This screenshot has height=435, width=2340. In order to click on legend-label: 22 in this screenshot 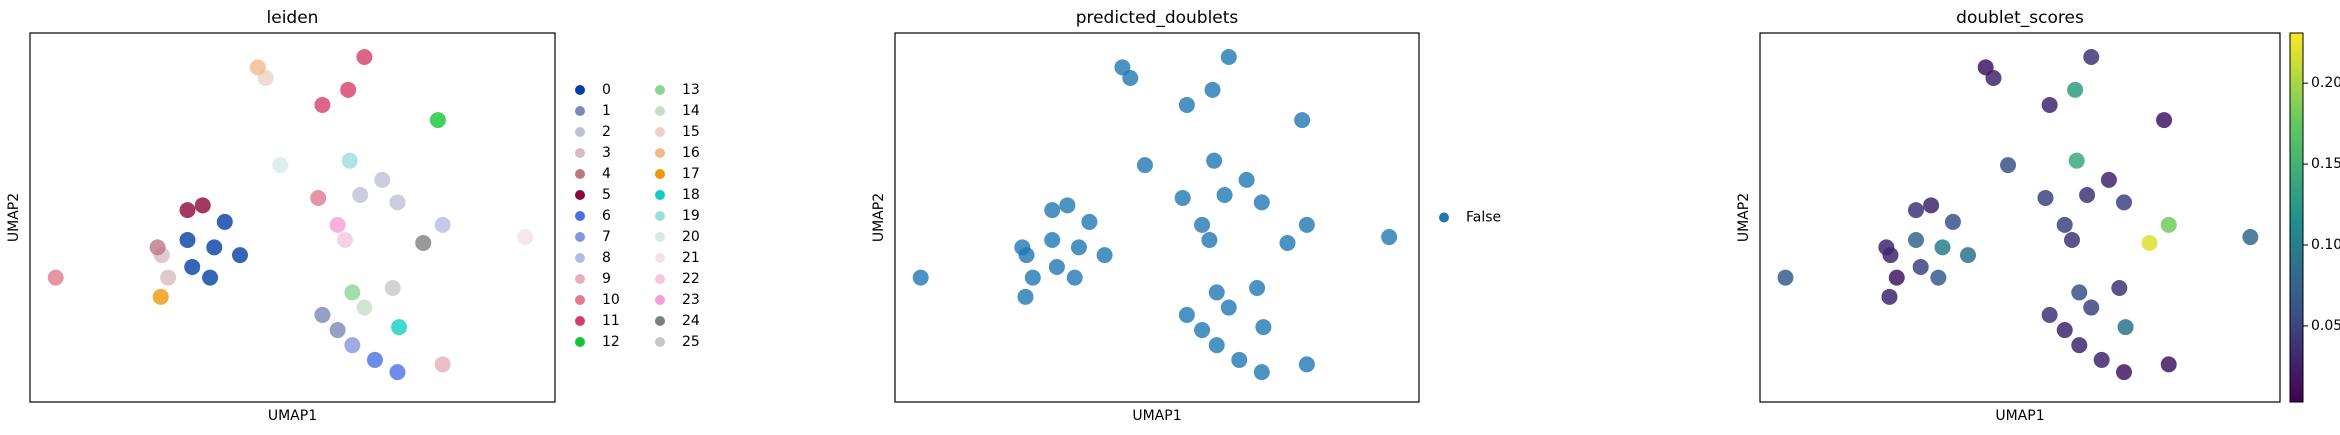, I will do `click(691, 279)`.